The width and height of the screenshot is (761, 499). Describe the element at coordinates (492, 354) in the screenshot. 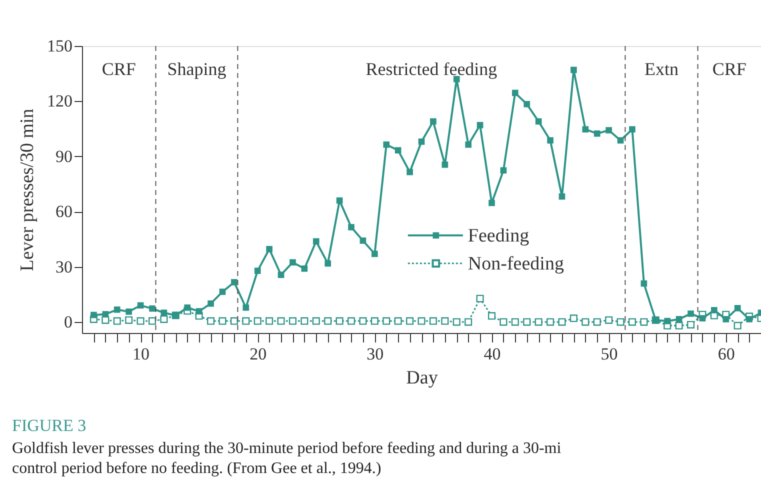

I see `x-tick-label: 40` at that location.